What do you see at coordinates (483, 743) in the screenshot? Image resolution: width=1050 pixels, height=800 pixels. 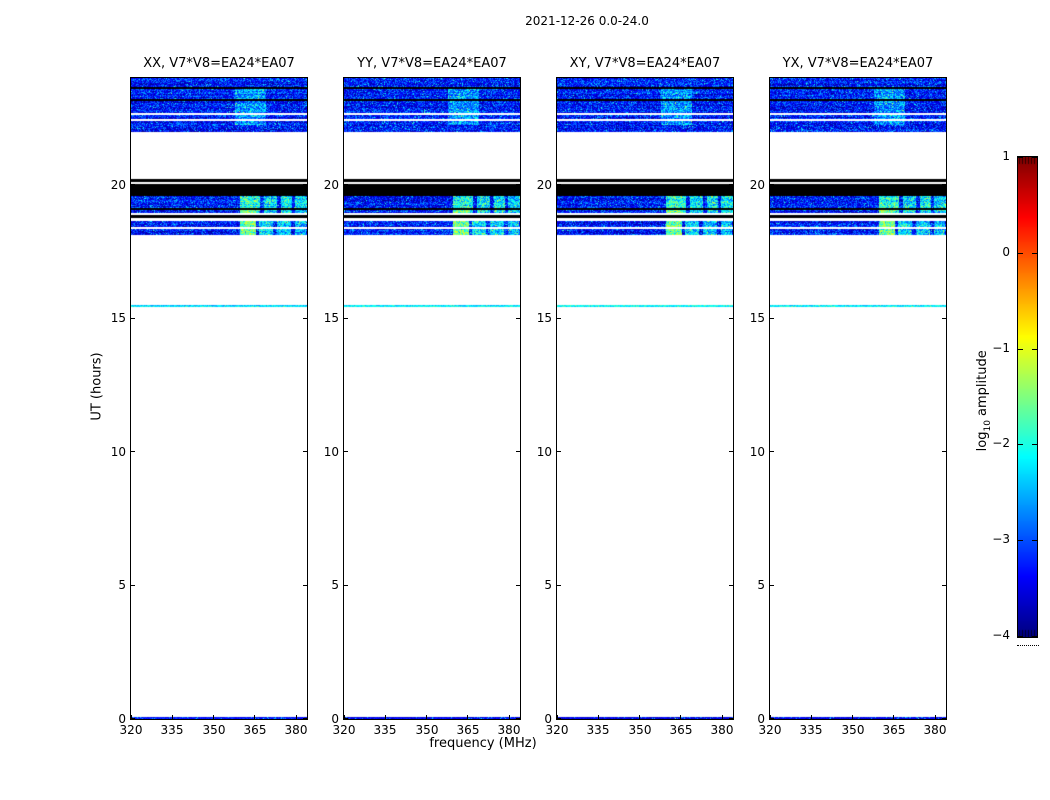 I see `x-axis-label: frequency (MHz)` at bounding box center [483, 743].